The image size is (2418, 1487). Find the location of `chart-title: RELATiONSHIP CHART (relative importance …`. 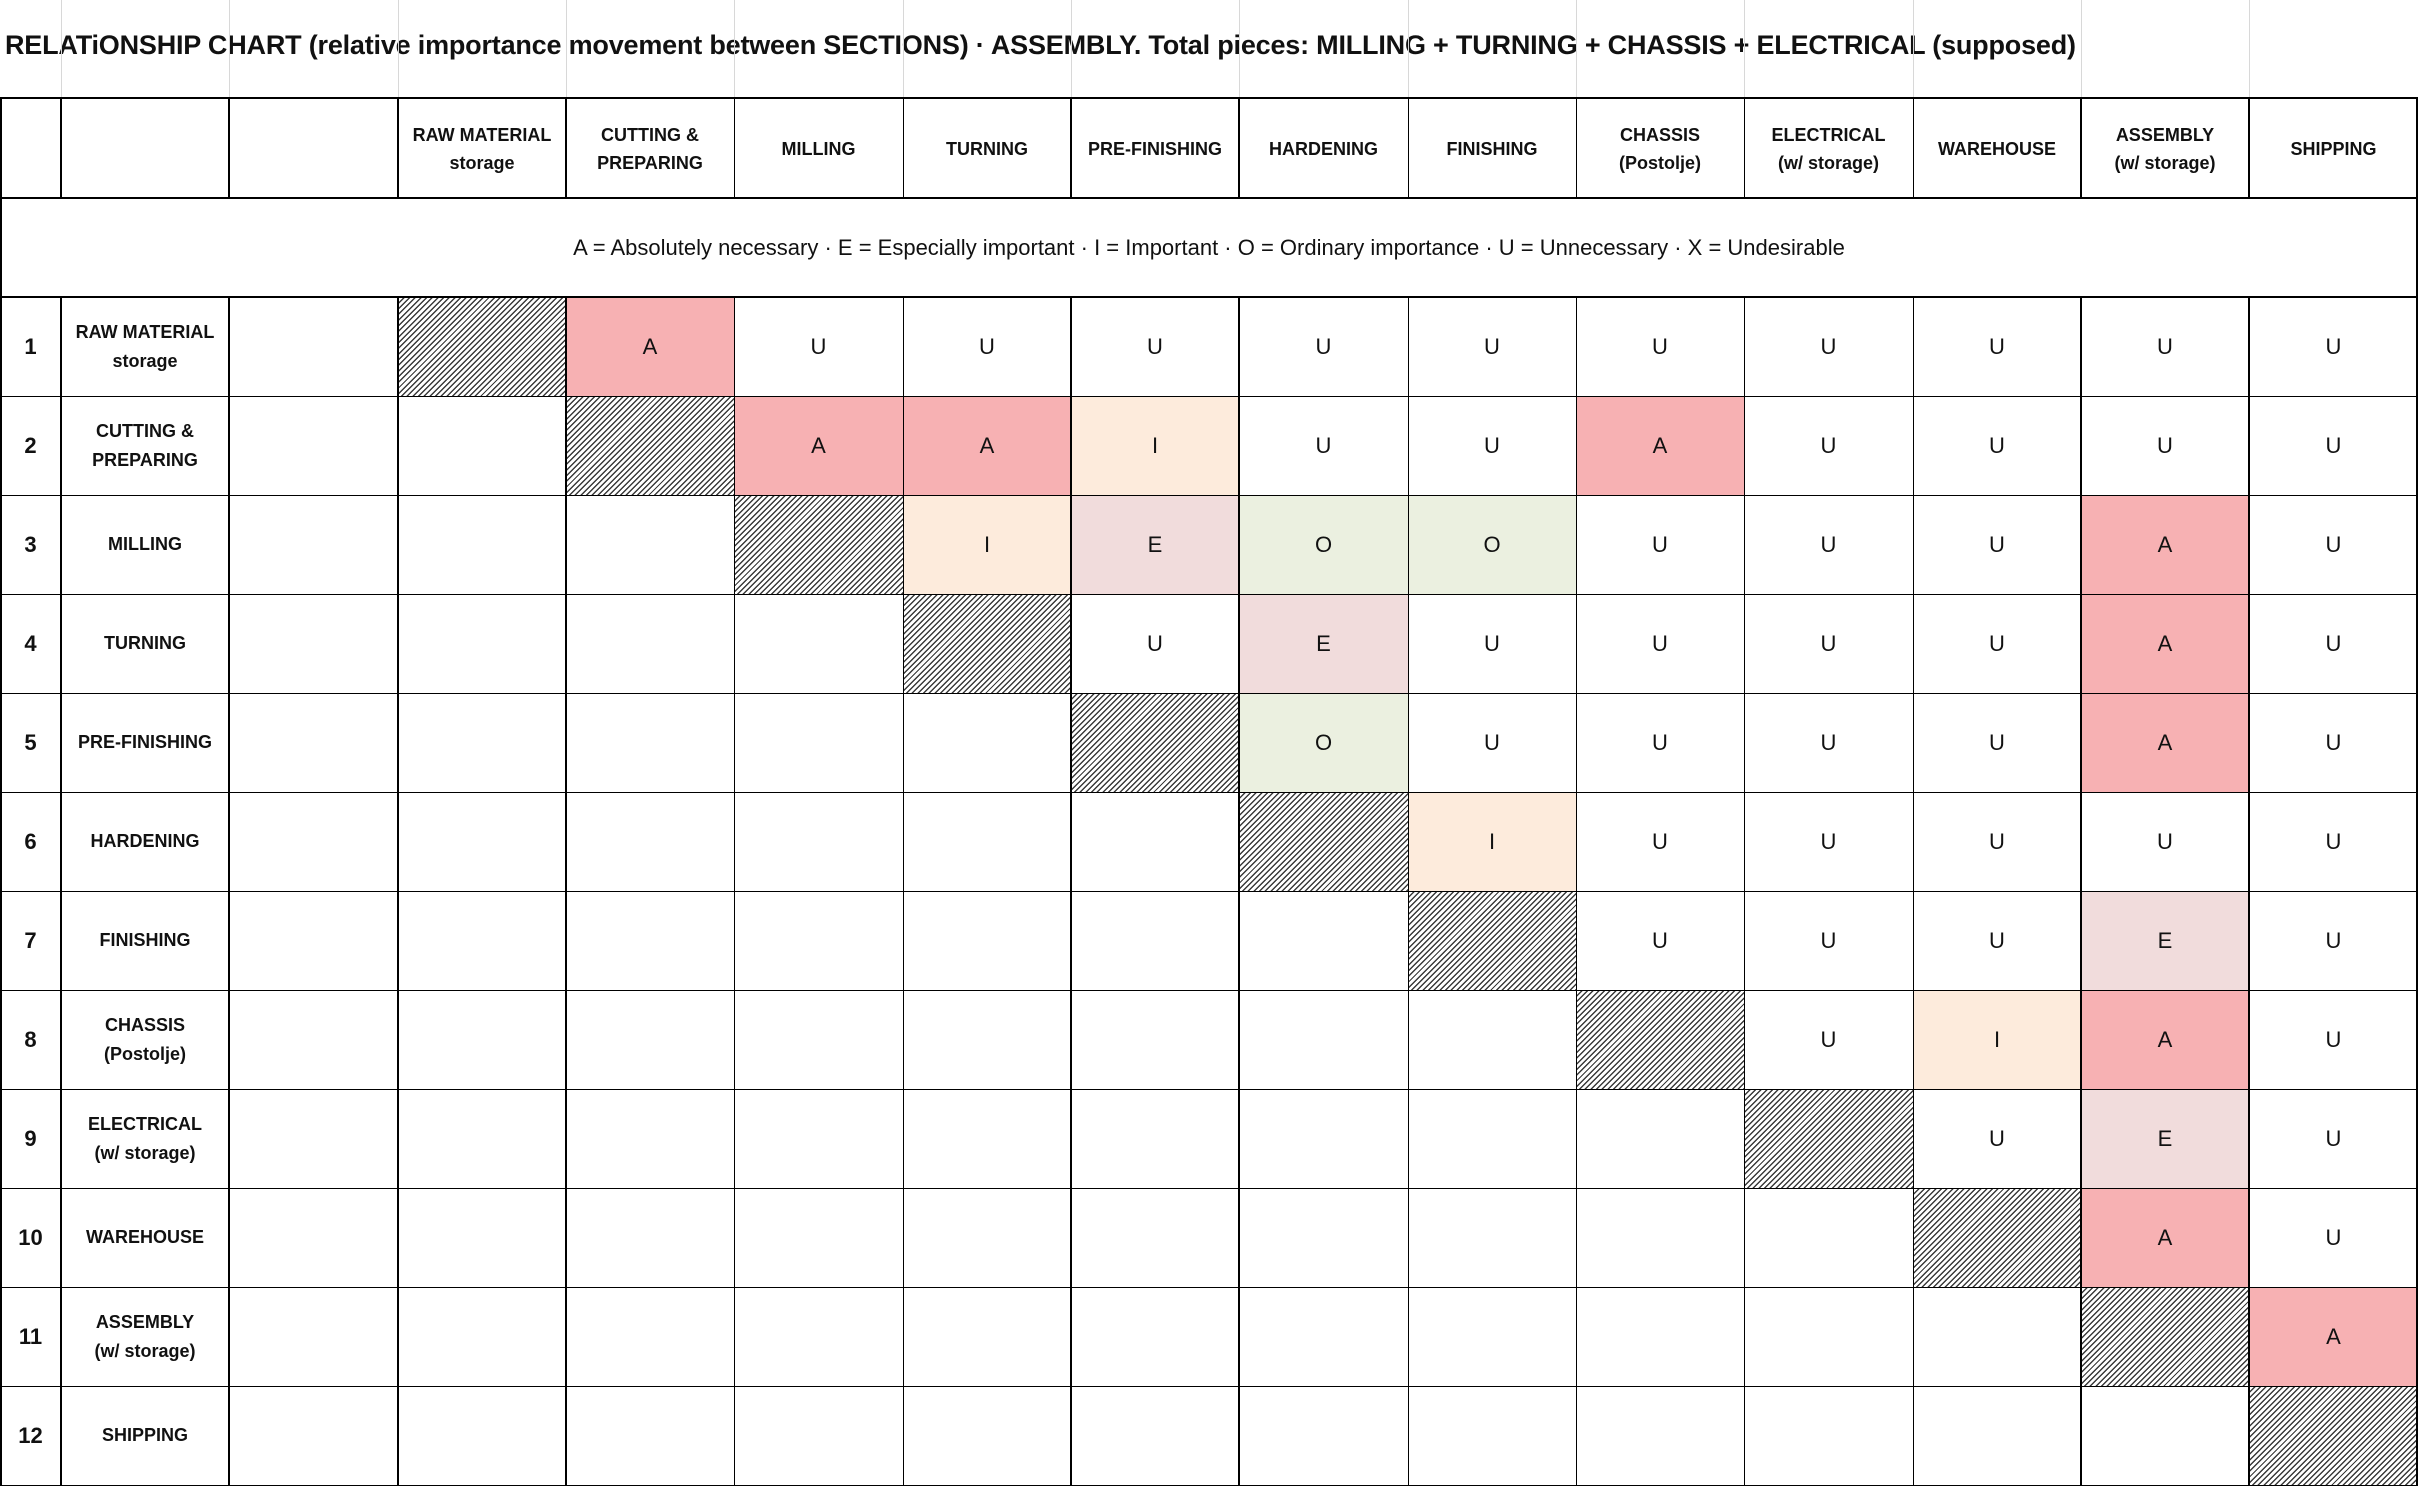

chart-title: RELATiONSHIP CHART (relative importance … is located at coordinates (1040, 45).